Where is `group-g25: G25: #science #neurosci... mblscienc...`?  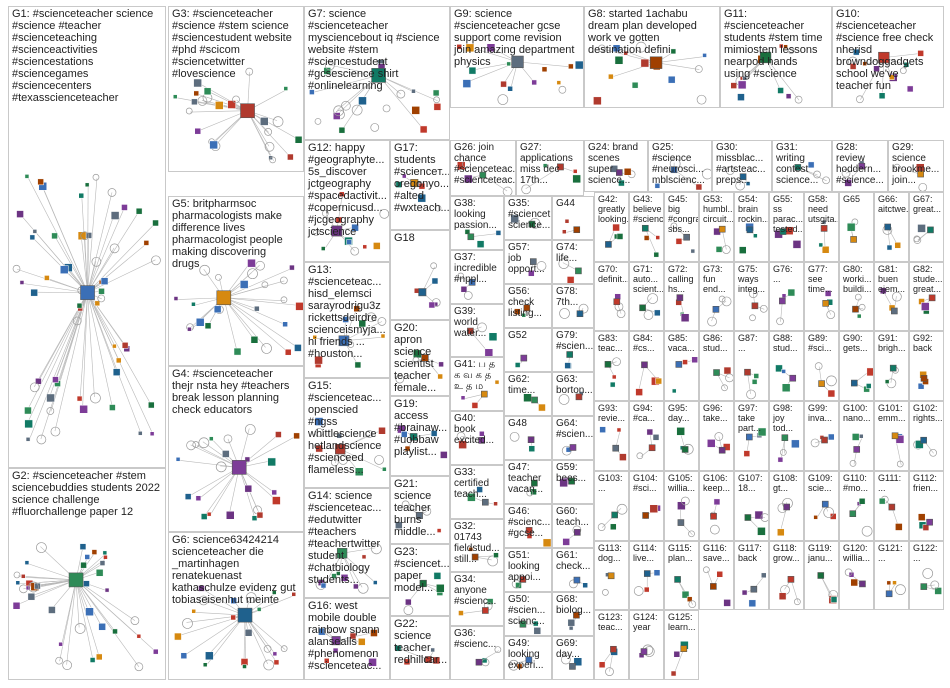
group-g25: G25: #science #neurosci... mblscienc... is located at coordinates (680, 166).